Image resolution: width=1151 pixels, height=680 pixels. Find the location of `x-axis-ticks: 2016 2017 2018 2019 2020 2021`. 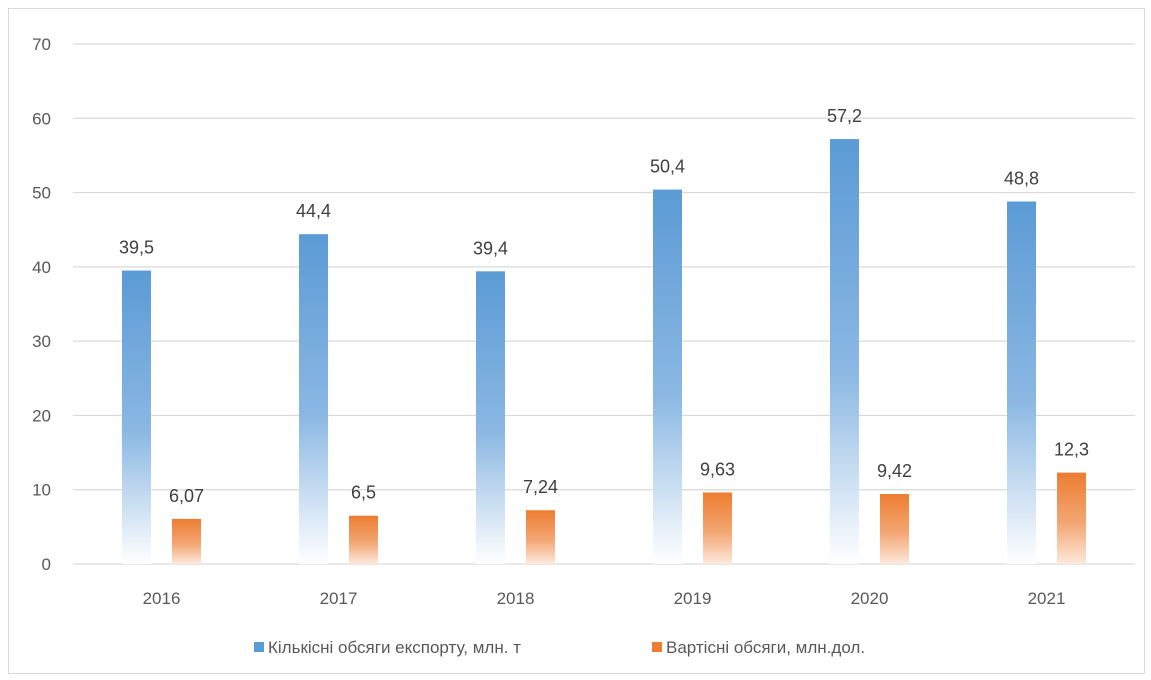

x-axis-ticks: 2016 2017 2018 2019 2020 2021 is located at coordinates (604, 598).